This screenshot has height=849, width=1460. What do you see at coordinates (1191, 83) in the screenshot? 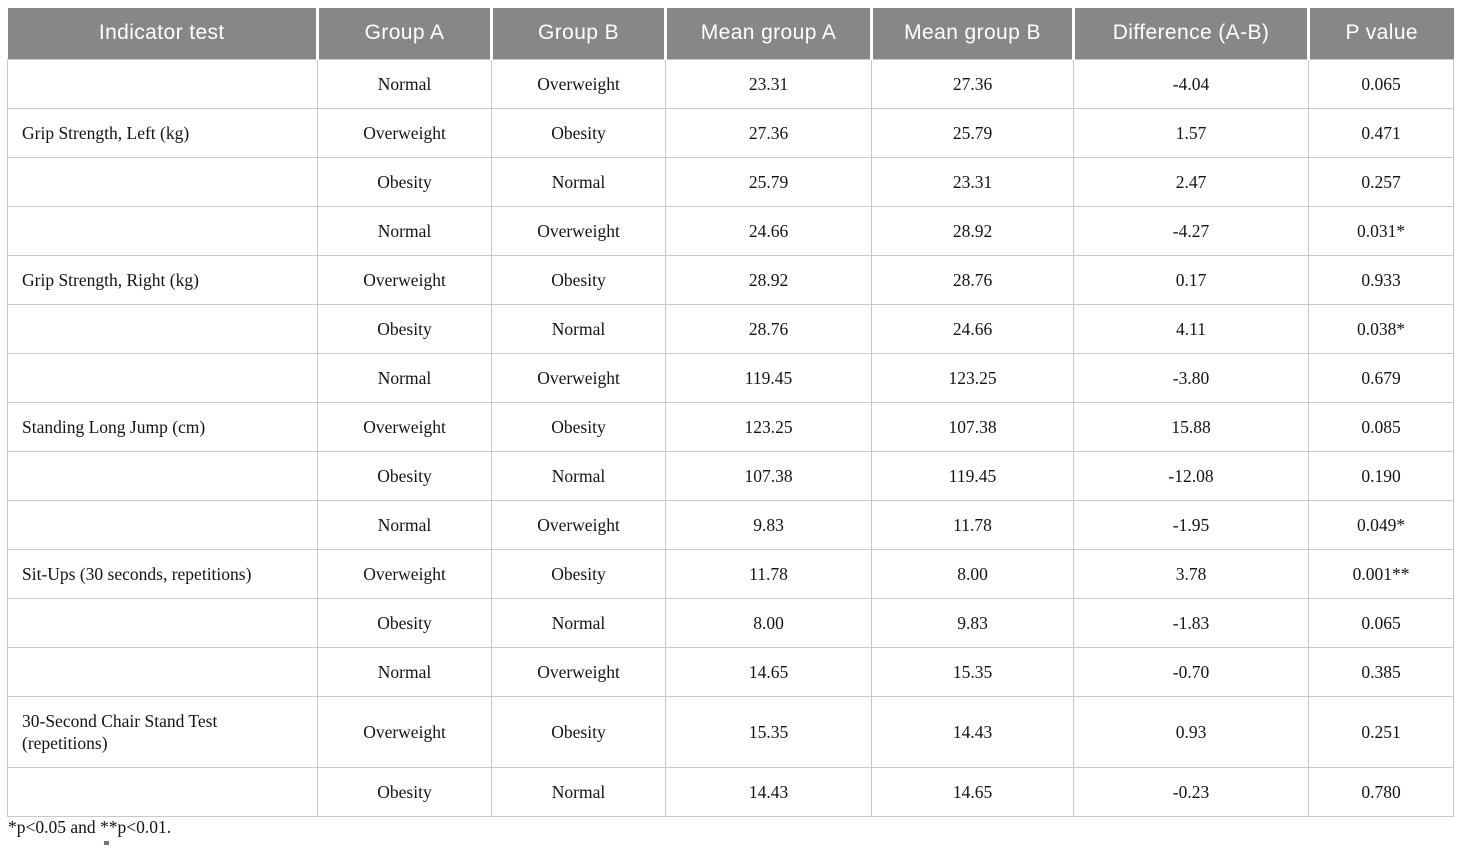
I see `cell-difference: -4.04` at bounding box center [1191, 83].